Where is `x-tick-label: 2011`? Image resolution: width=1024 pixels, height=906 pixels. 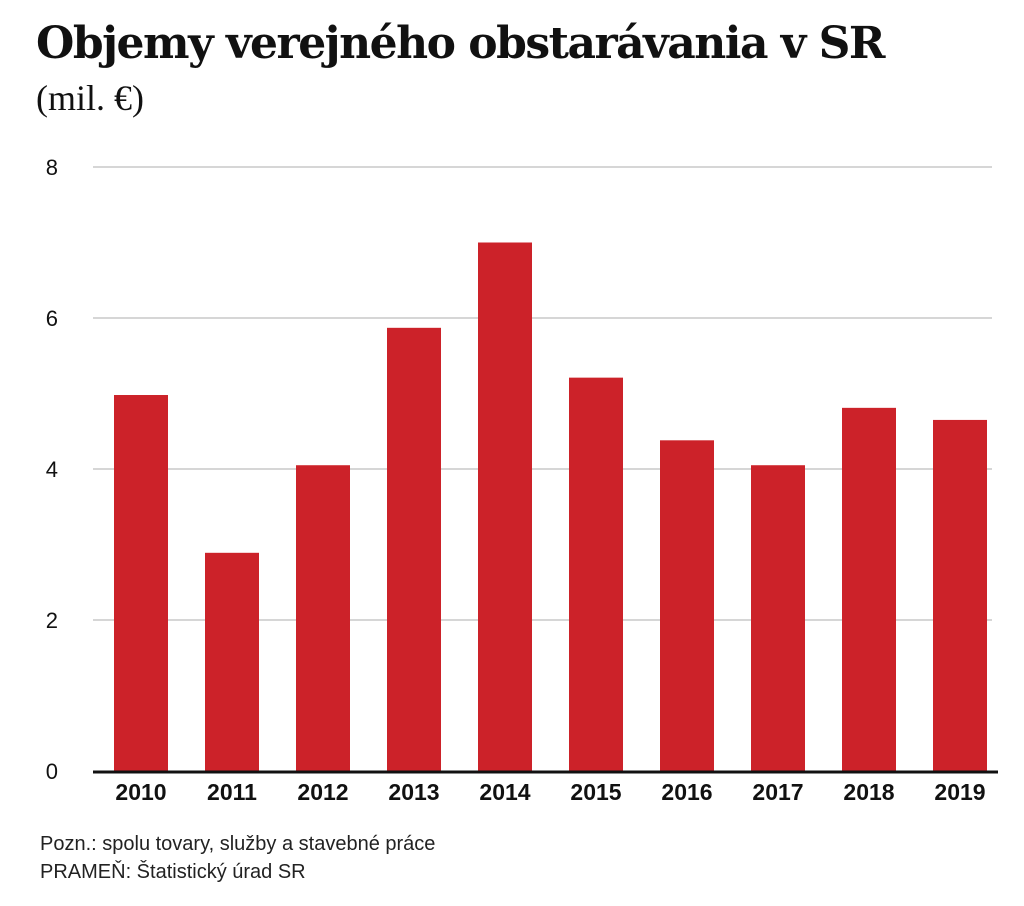
x-tick-label: 2011 is located at coordinates (232, 792).